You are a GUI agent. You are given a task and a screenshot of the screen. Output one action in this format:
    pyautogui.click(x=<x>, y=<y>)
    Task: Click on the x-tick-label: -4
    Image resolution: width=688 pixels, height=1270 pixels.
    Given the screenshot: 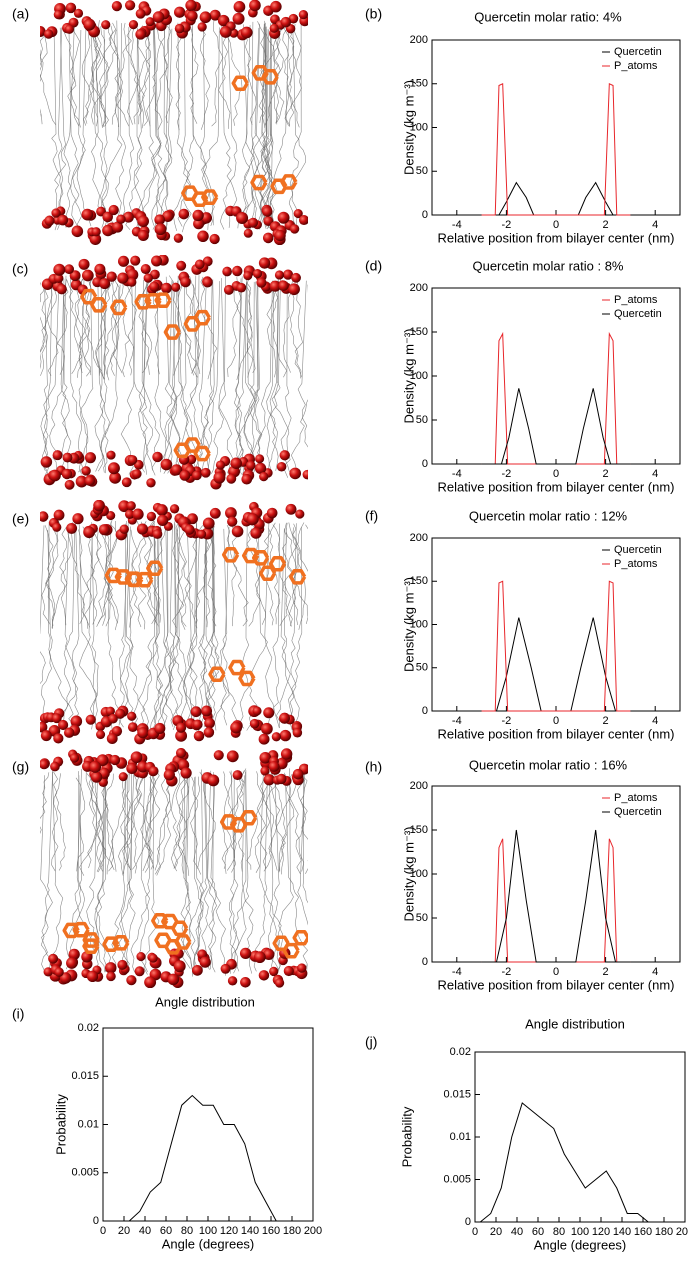 What is the action you would take?
    pyautogui.click(x=457, y=972)
    